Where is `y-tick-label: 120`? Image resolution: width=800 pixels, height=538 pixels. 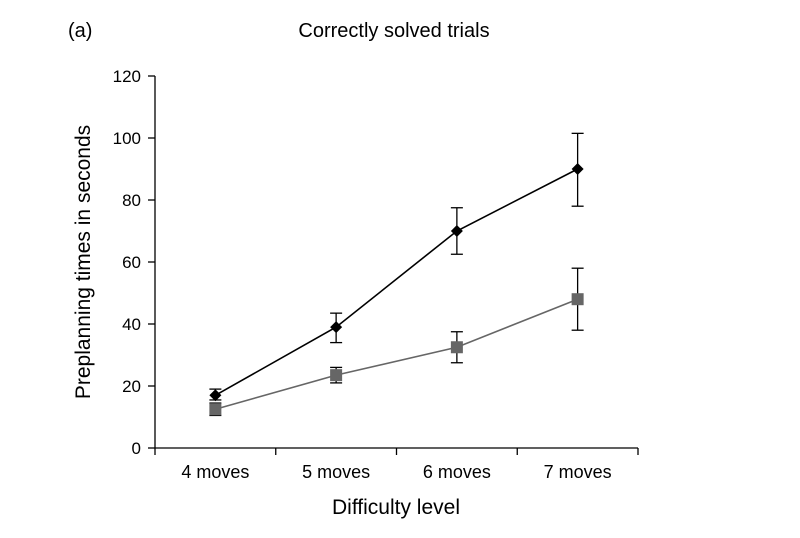
y-tick-label: 120 is located at coordinates (127, 76).